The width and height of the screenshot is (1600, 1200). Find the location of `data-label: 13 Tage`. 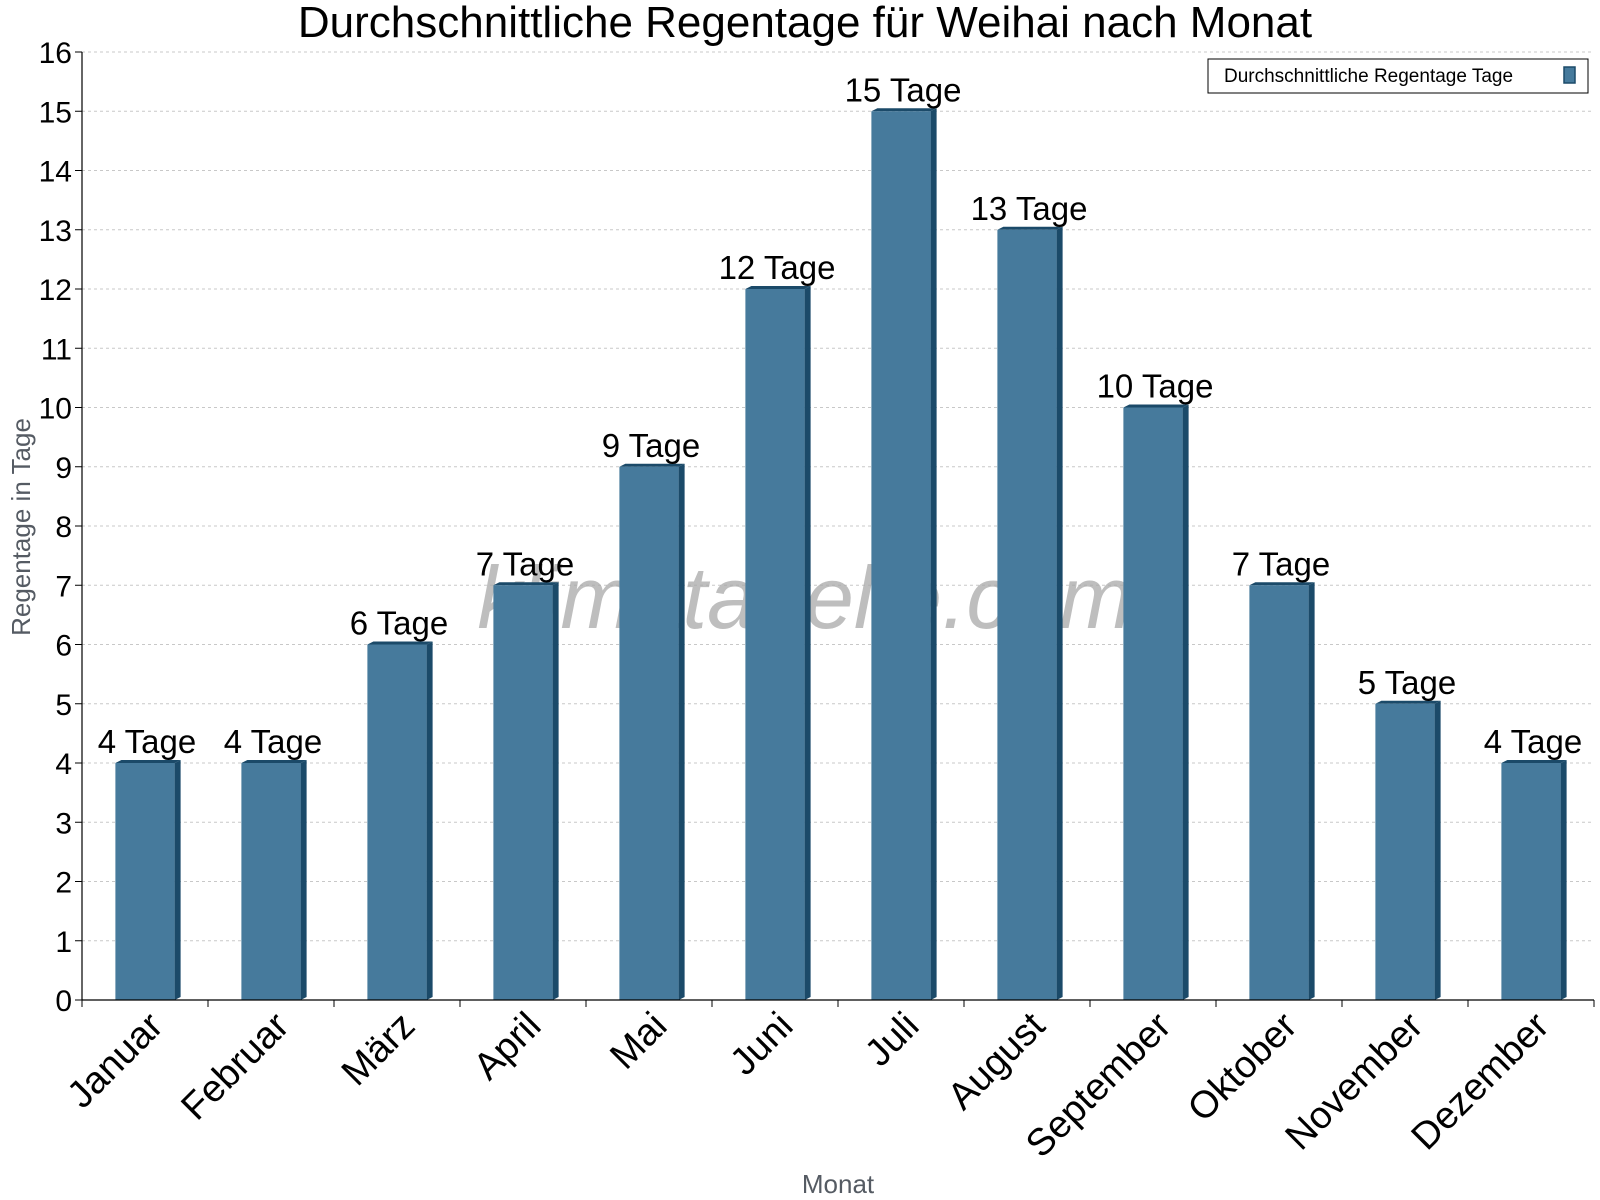

data-label: 13 Tage is located at coordinates (1029, 208).